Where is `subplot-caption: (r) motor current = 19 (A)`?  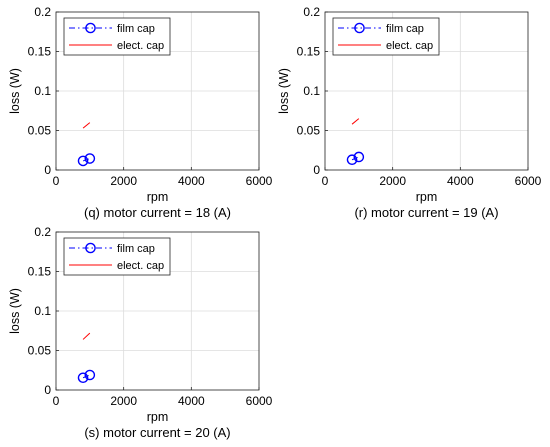 subplot-caption: (r) motor current = 19 (A) is located at coordinates (426, 212).